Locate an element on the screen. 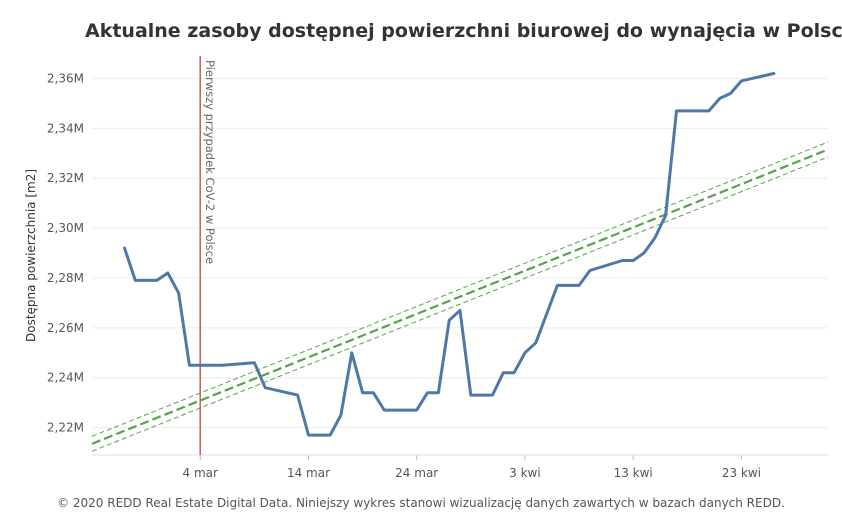 This screenshot has height=526, width=842. x-tick-label: 3 kwi is located at coordinates (525, 473).